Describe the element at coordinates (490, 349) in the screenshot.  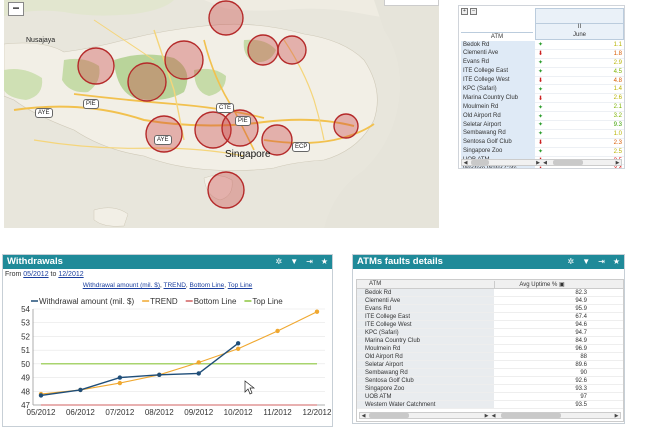
I see `table-row: Moulmein Rd 96.9` at that location.